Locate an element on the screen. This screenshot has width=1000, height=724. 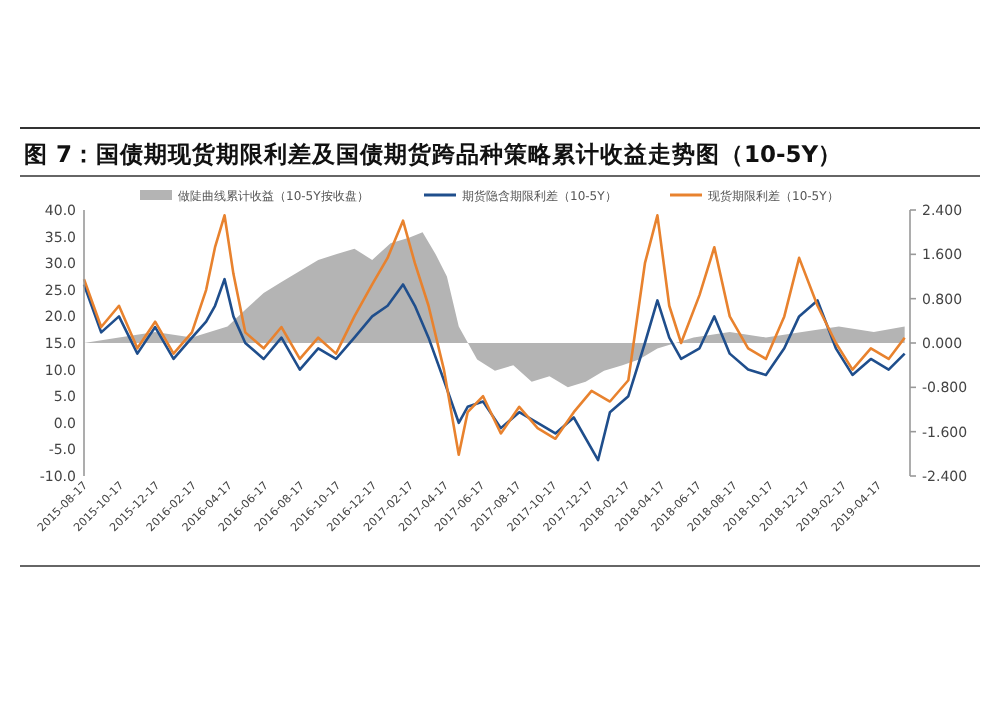
chart-title: 图 7：国债期现货期限利差及国债期货跨品种策略累计收益走势图（10-5Y） is located at coordinates (433, 154).